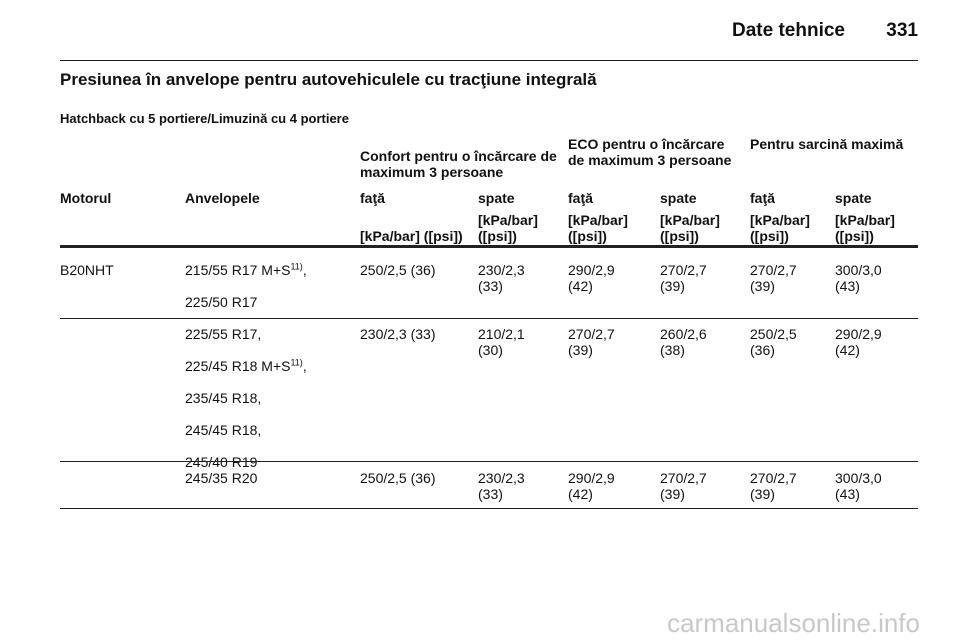  I want to click on tyre: 245/35 R20, so click(270, 478).